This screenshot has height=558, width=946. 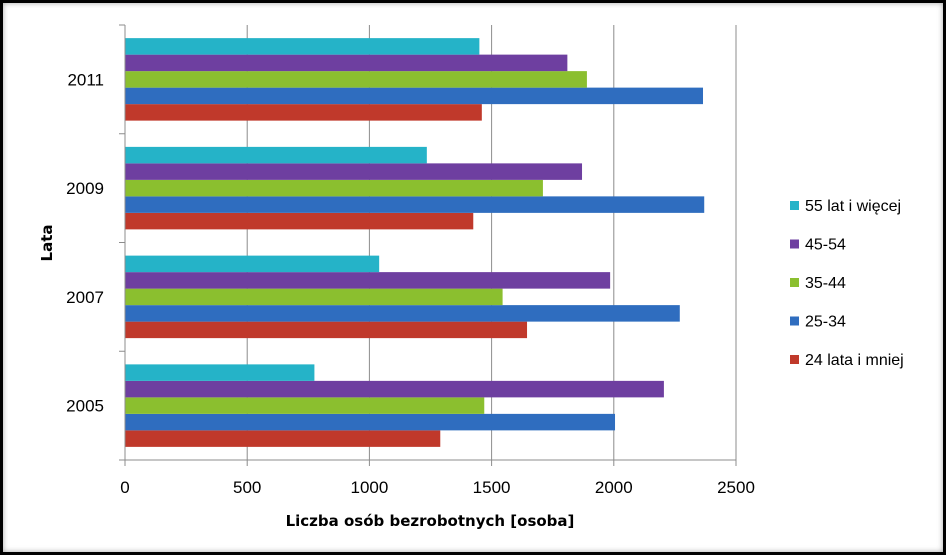 What do you see at coordinates (825, 245) in the screenshot?
I see `legend-label: 45-54` at bounding box center [825, 245].